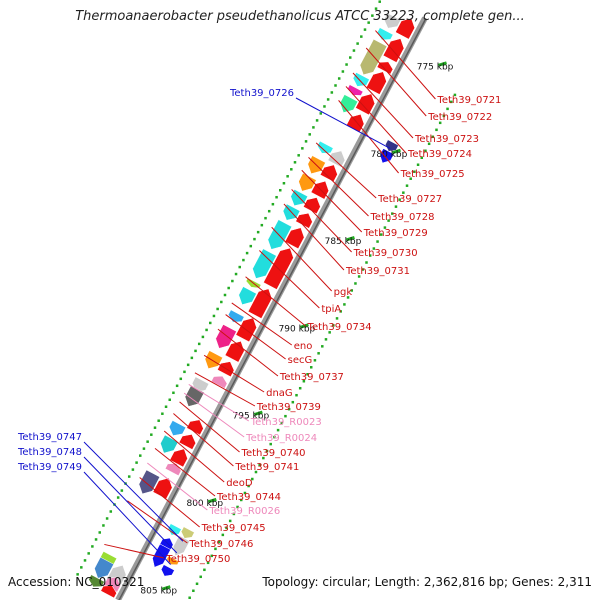 The height and width of the screenshot is (604, 600). Describe the element at coordinates (303, 346) in the screenshot. I see `gene-label: eno` at that location.